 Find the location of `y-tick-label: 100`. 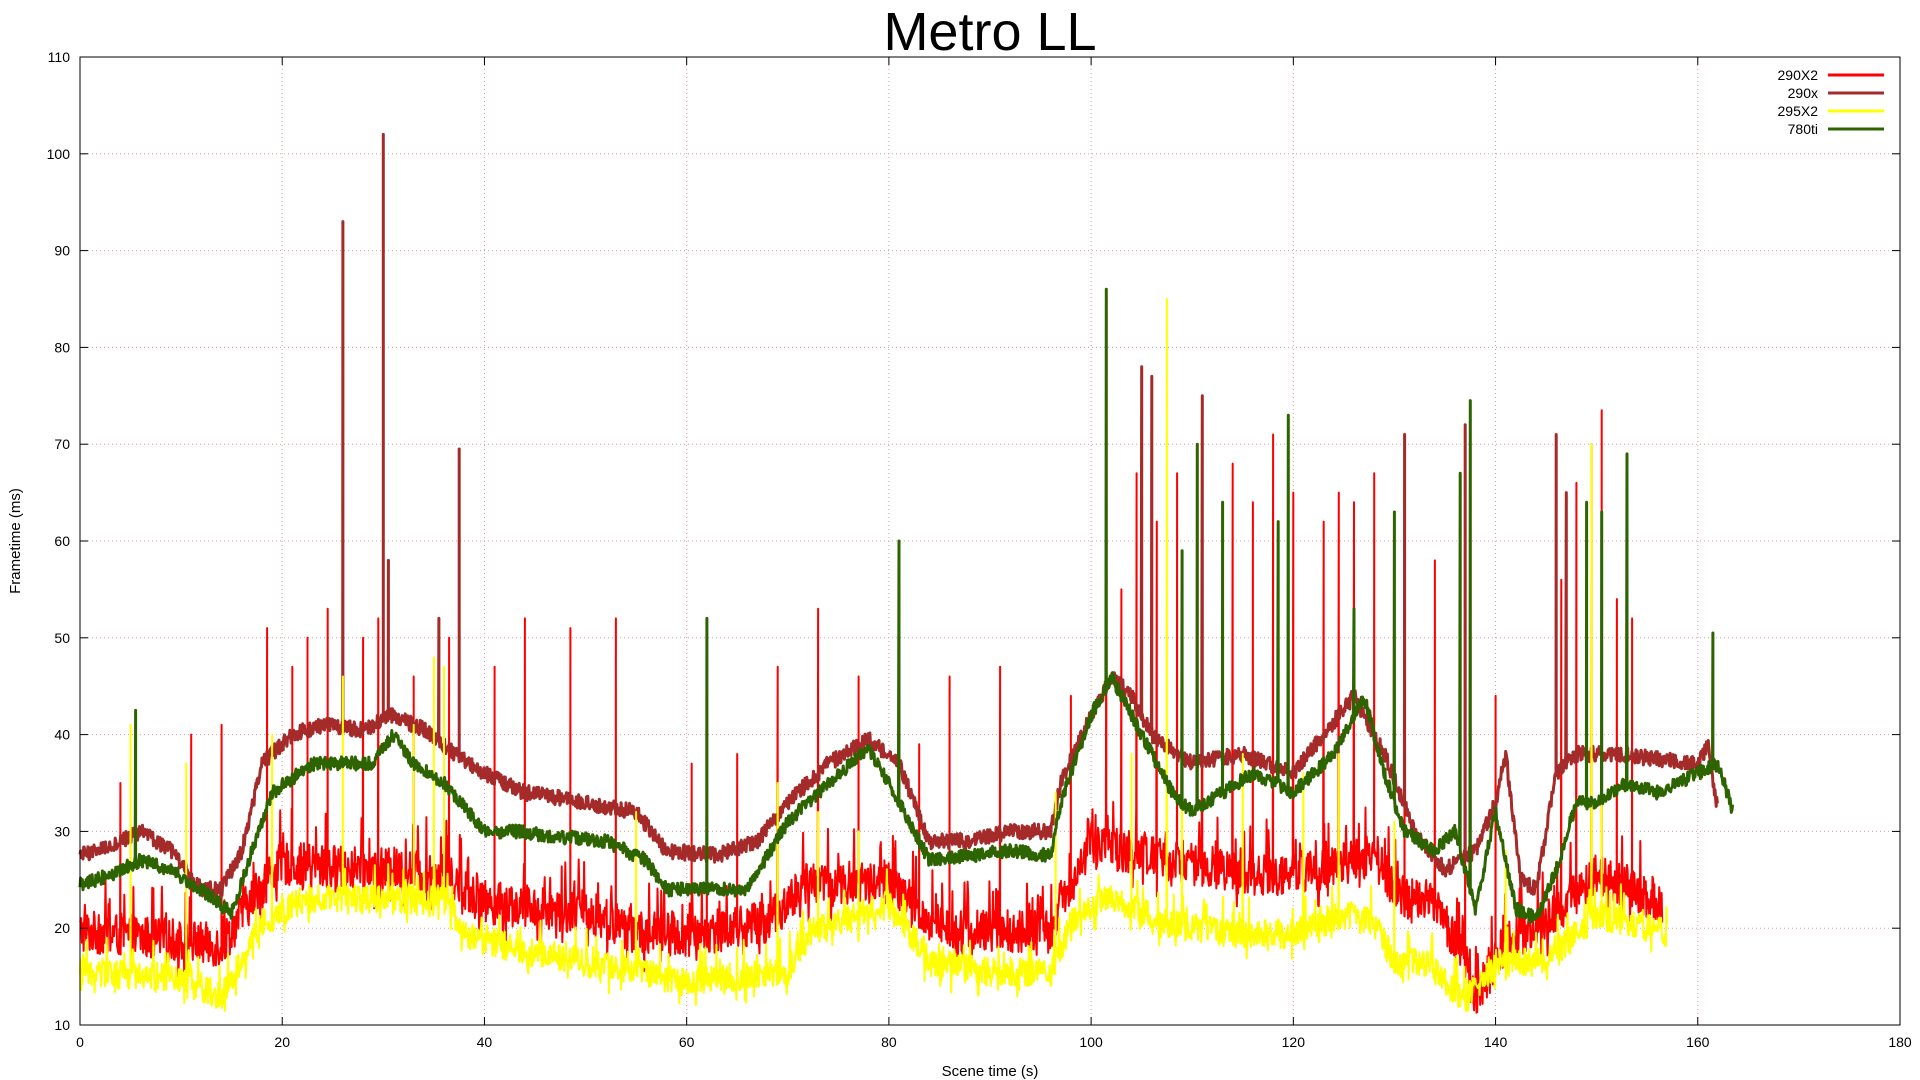

y-tick-label: 100 is located at coordinates (59, 154).